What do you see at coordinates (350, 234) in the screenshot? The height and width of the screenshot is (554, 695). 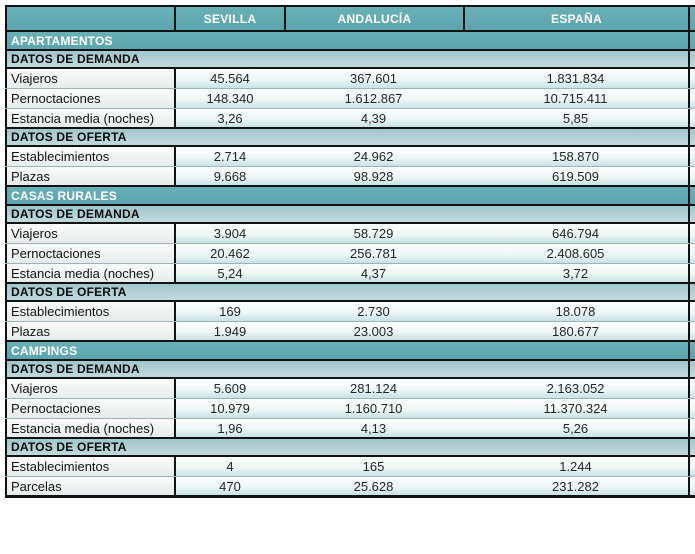 I see `table-row-viajeros: Viajeros 3.904 58.729 646.794` at bounding box center [350, 234].